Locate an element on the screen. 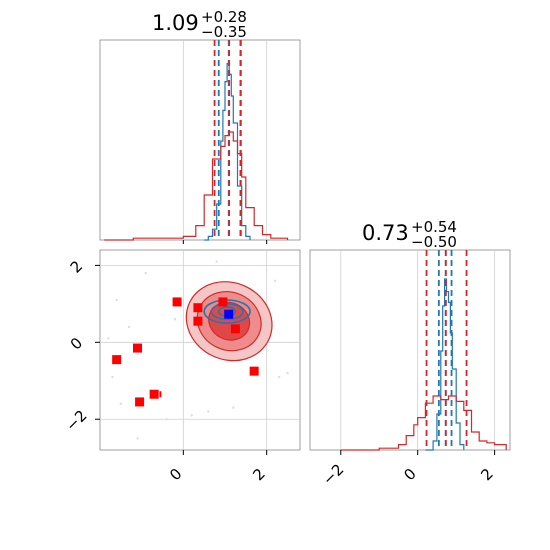  title-bottom-right-sub: −0.50 is located at coordinates (434, 242).